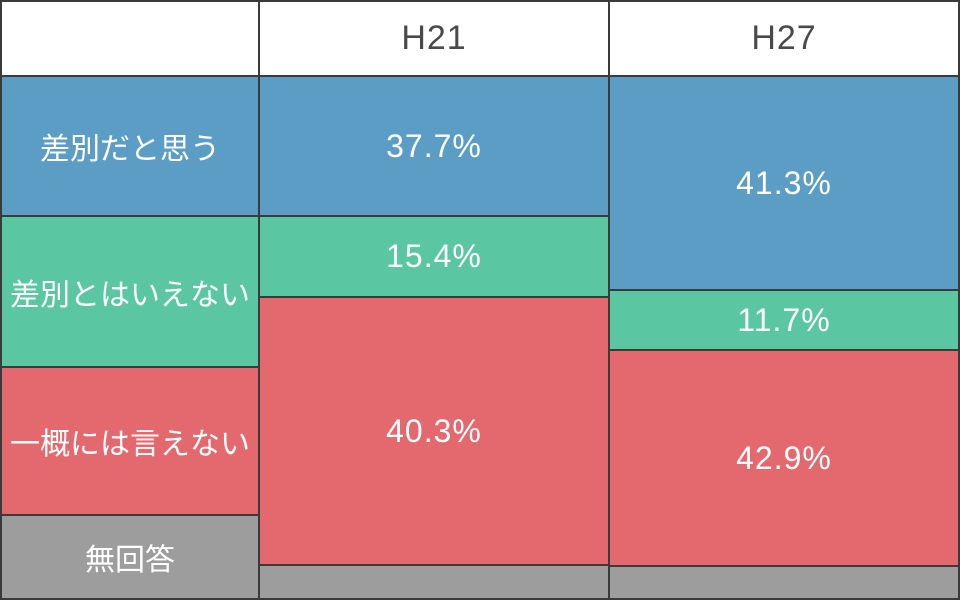 This screenshot has width=960, height=600. I want to click on column-header-h27: H27, so click(784, 39).